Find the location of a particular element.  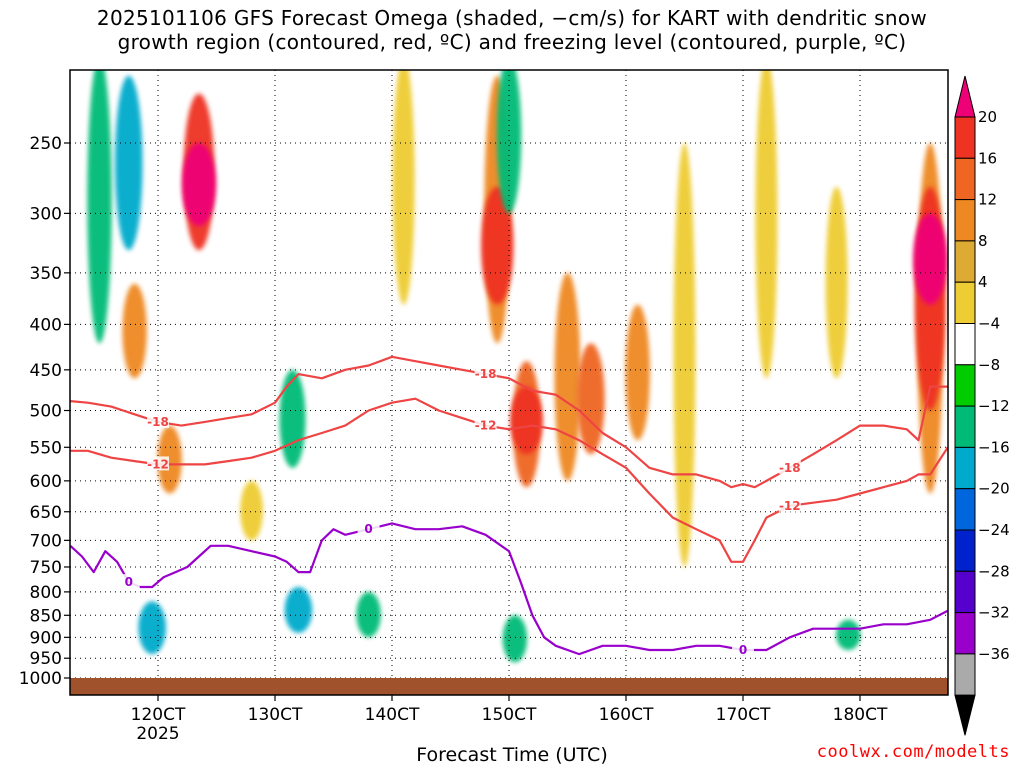

colorbar-label: −16 is located at coordinates (994, 447).